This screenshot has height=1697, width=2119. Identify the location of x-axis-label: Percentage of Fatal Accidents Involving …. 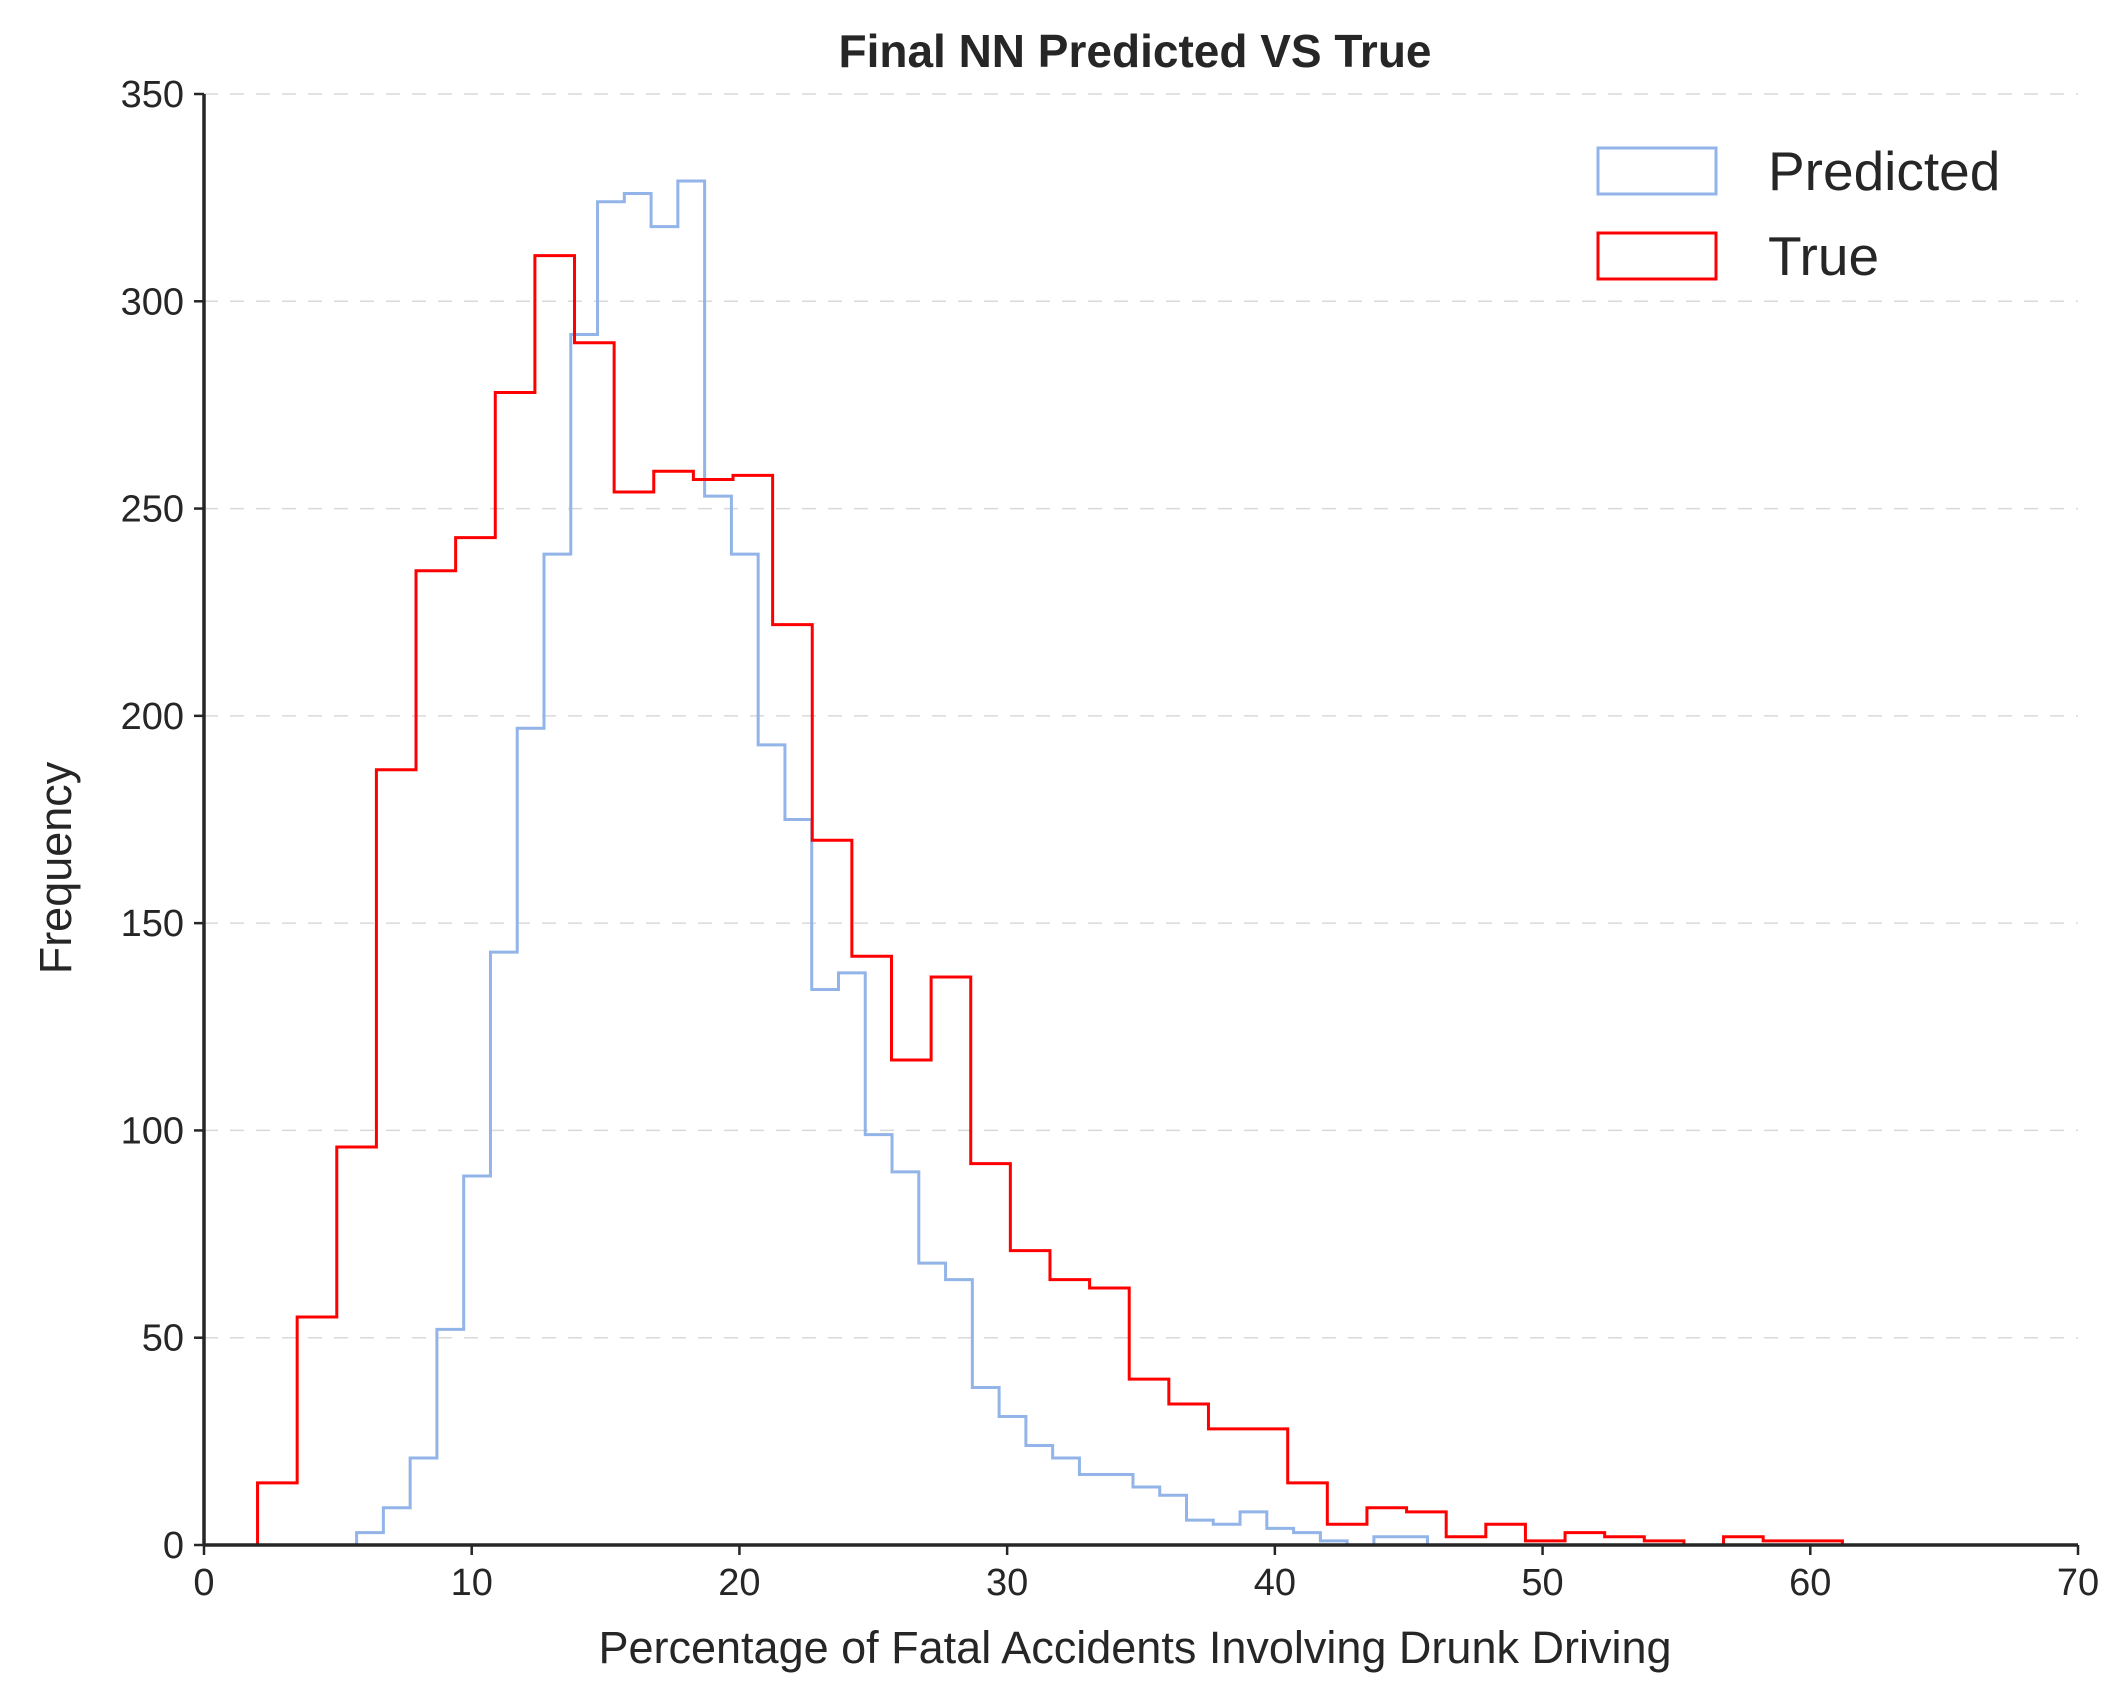
(1134, 1647).